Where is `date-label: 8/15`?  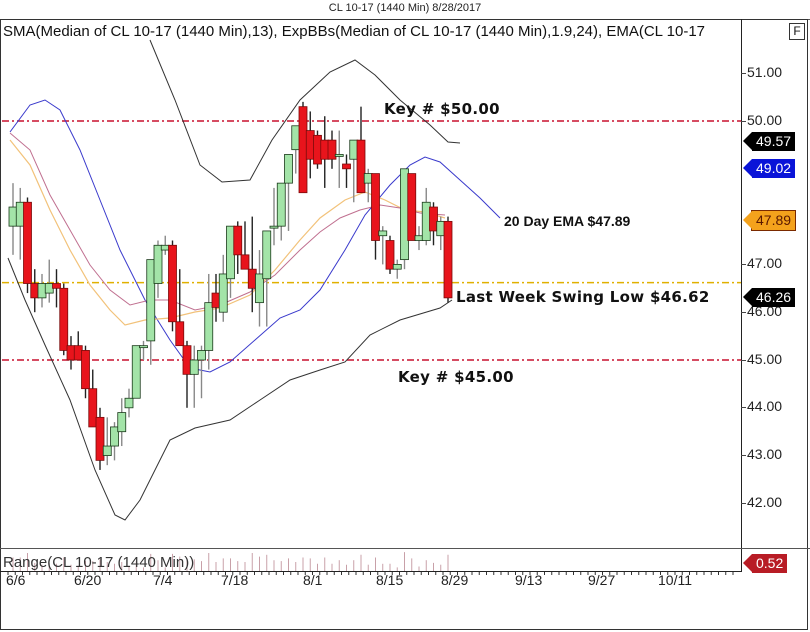
date-label: 8/15 is located at coordinates (390, 580).